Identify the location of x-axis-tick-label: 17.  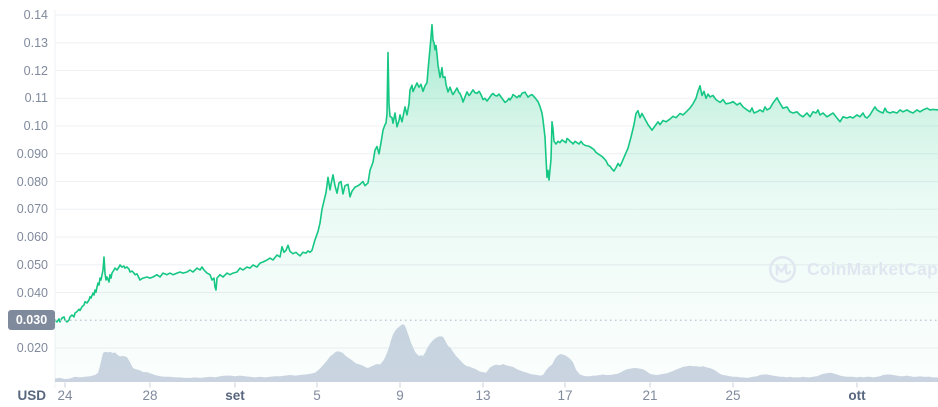
(565, 395).